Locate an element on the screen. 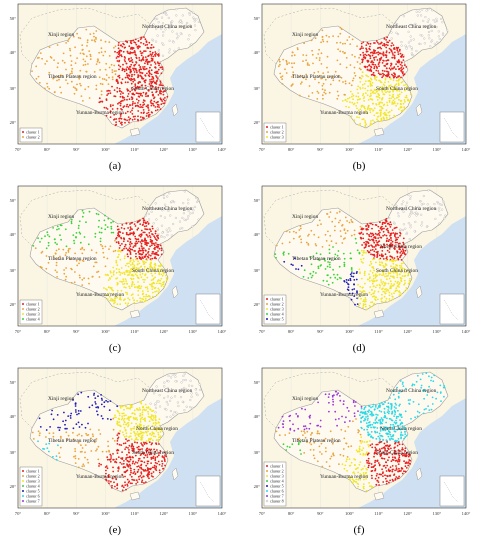 Image resolution: width=485 pixels, height=550 pixels. hainan is located at coordinates (135, 314).